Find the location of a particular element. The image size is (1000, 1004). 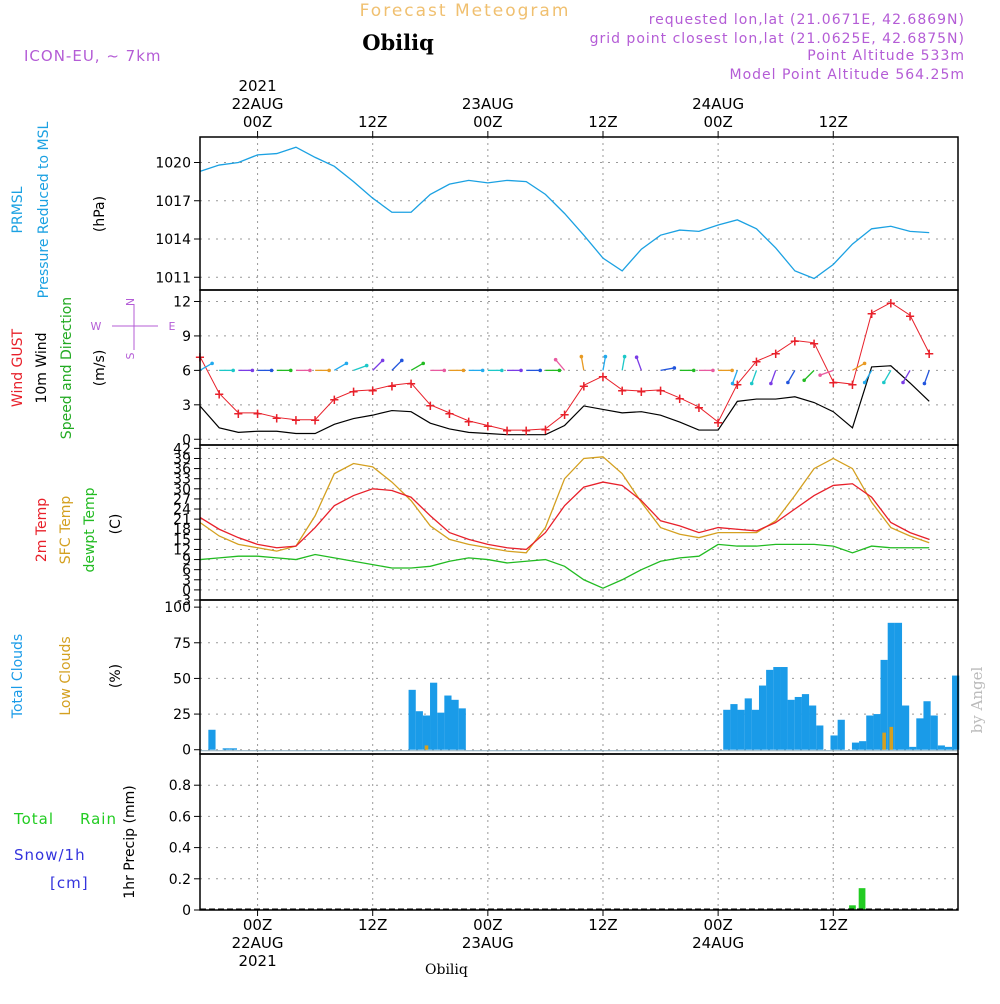

footer-location: Obiliq is located at coordinates (446, 970).